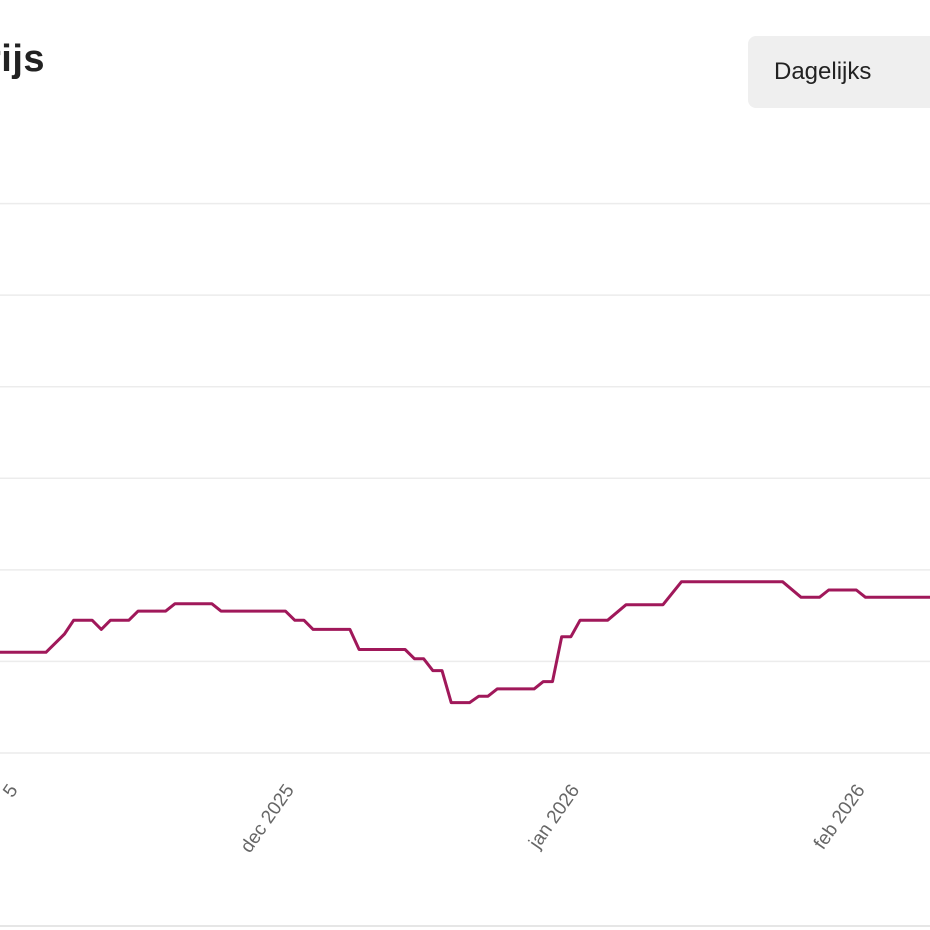 Image resolution: width=930 pixels, height=930 pixels. What do you see at coordinates (11, 791) in the screenshot?
I see `x-tick-label: 5` at bounding box center [11, 791].